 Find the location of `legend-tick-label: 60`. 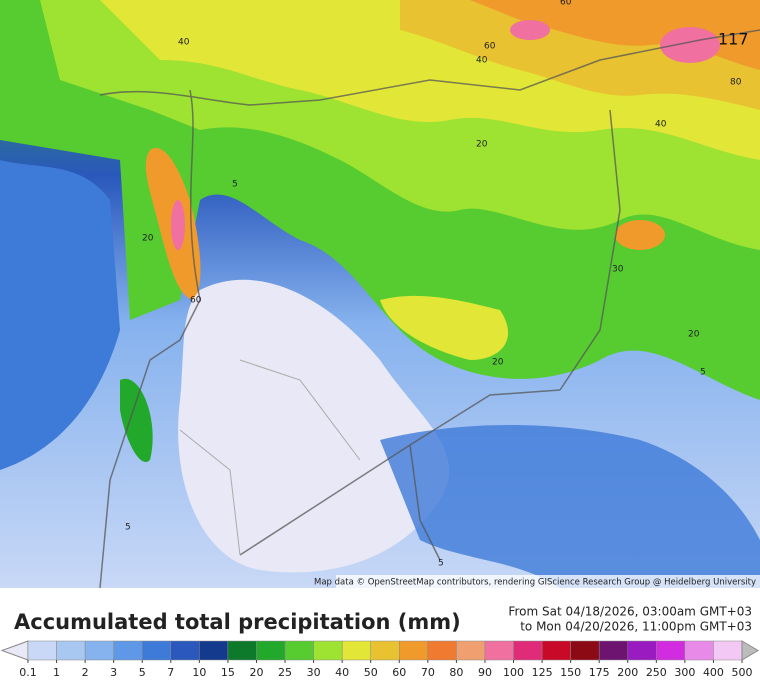

legend-tick-label: 60 is located at coordinates (399, 672).